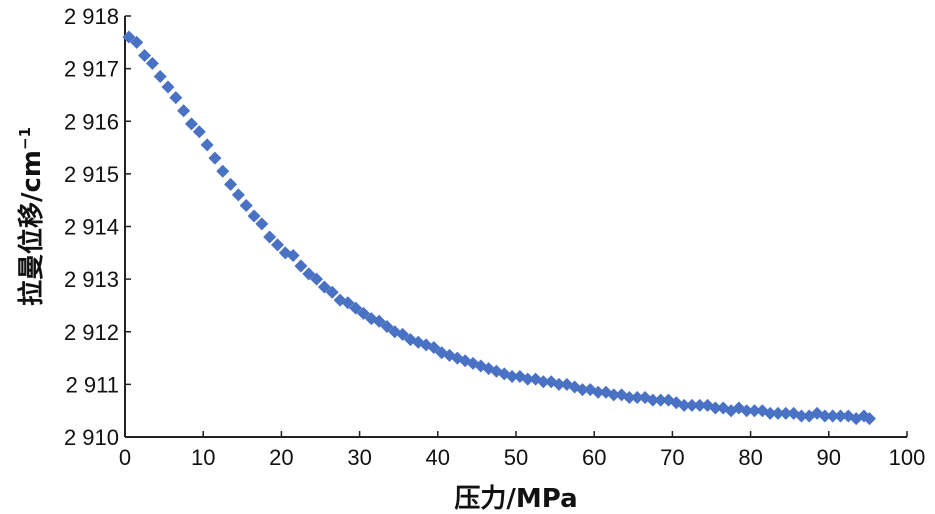  What do you see at coordinates (31, 228) in the screenshot?
I see `y-axis-title-text: 拉曼位移/cm` at bounding box center [31, 228].